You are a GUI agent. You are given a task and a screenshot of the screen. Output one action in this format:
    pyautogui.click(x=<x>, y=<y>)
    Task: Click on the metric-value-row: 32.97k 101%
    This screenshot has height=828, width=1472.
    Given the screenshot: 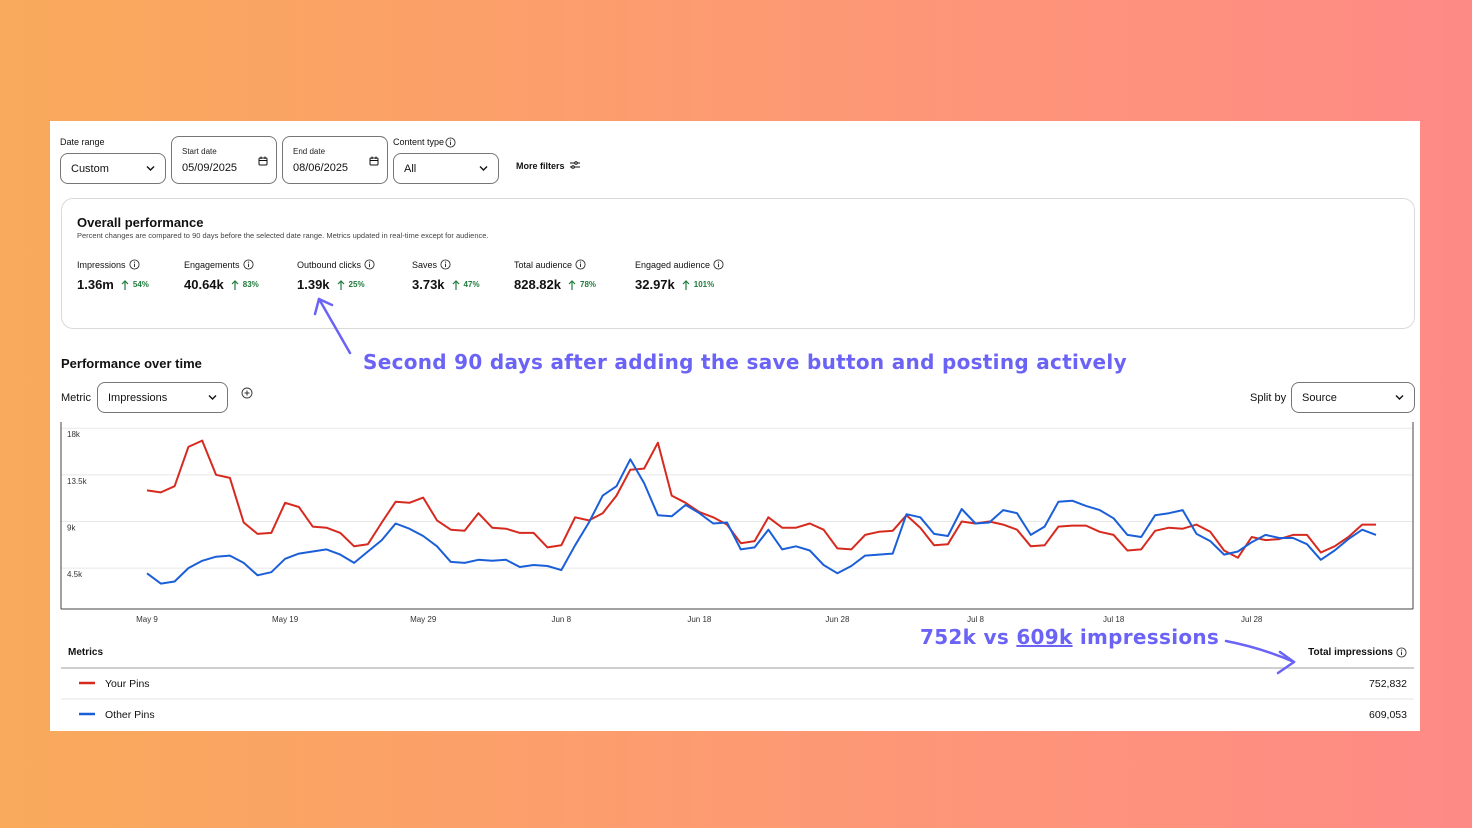 What is the action you would take?
    pyautogui.click(x=679, y=284)
    